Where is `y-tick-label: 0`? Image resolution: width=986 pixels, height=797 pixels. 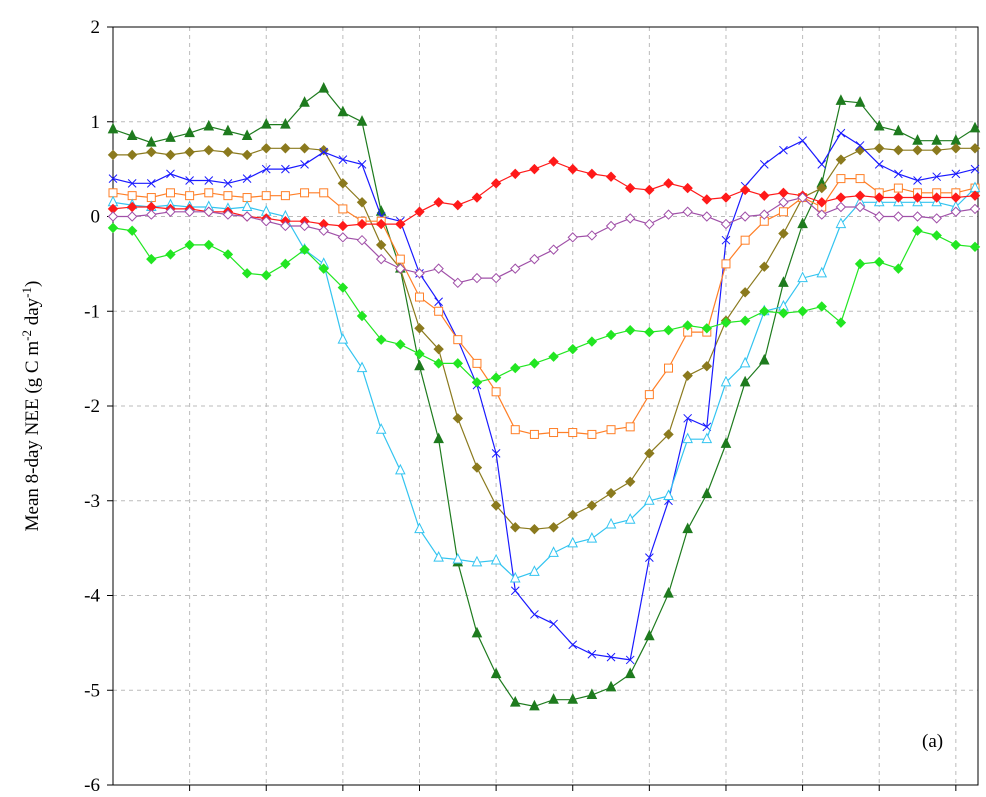 y-tick-label: 0 is located at coordinates (96, 217).